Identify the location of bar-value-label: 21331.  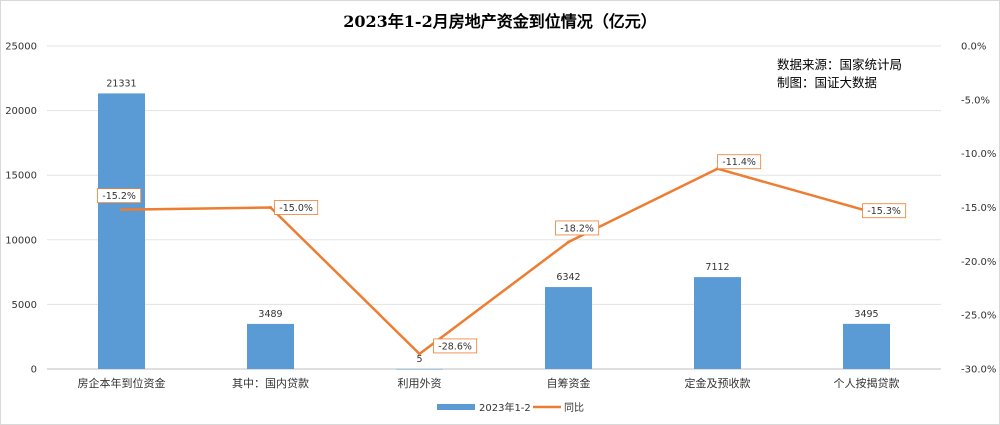
(121, 83).